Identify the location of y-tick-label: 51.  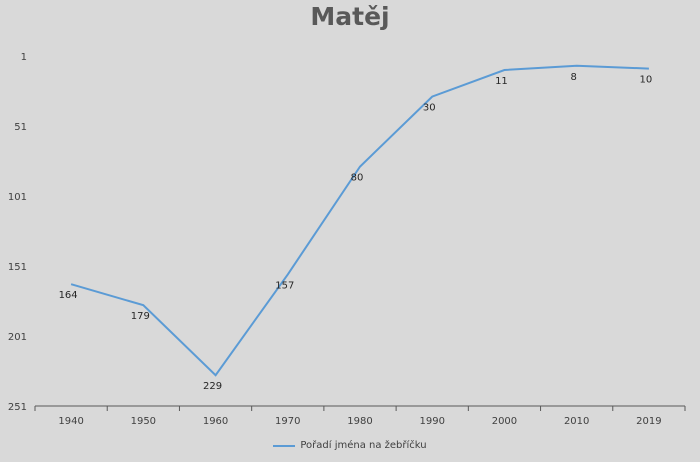
(20, 127).